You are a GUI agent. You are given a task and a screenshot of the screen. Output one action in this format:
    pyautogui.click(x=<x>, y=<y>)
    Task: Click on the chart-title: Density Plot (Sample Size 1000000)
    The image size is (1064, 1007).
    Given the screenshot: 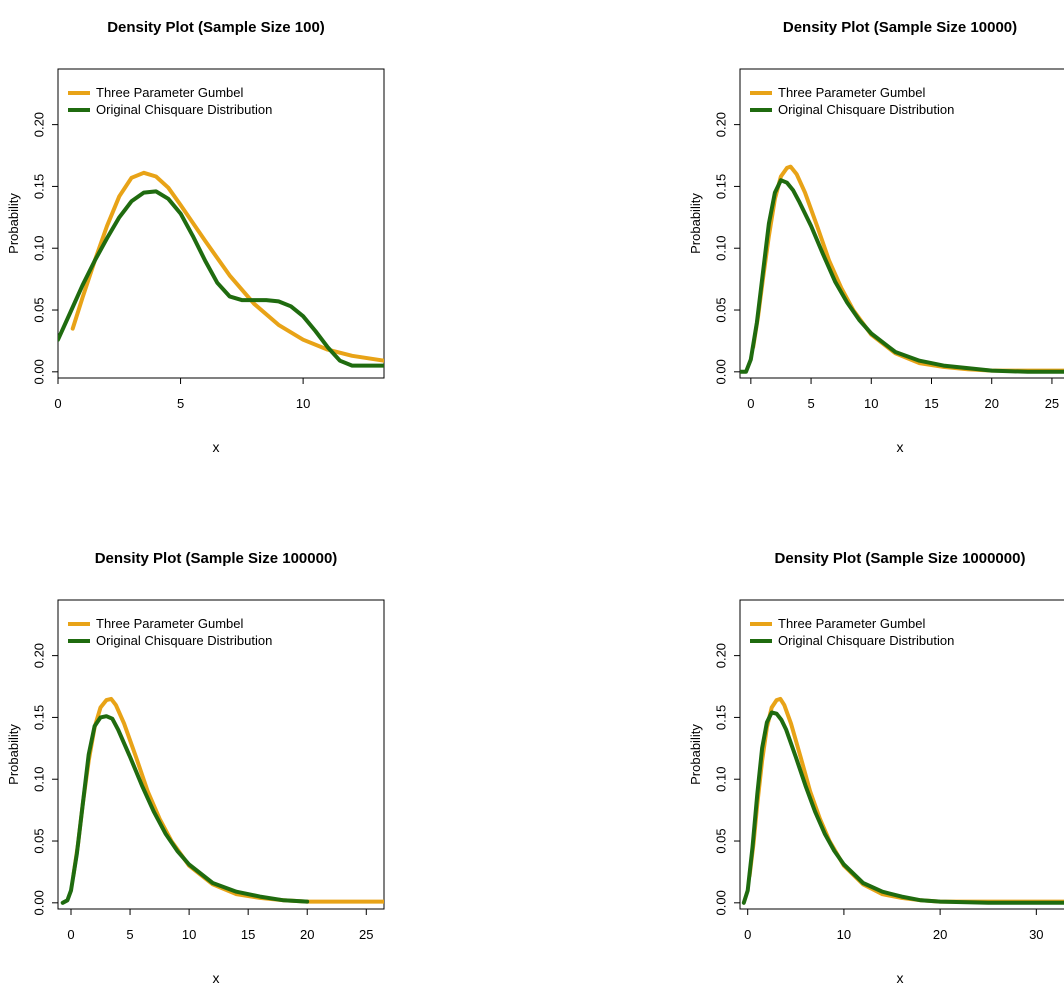 What is the action you would take?
    pyautogui.click(x=900, y=558)
    